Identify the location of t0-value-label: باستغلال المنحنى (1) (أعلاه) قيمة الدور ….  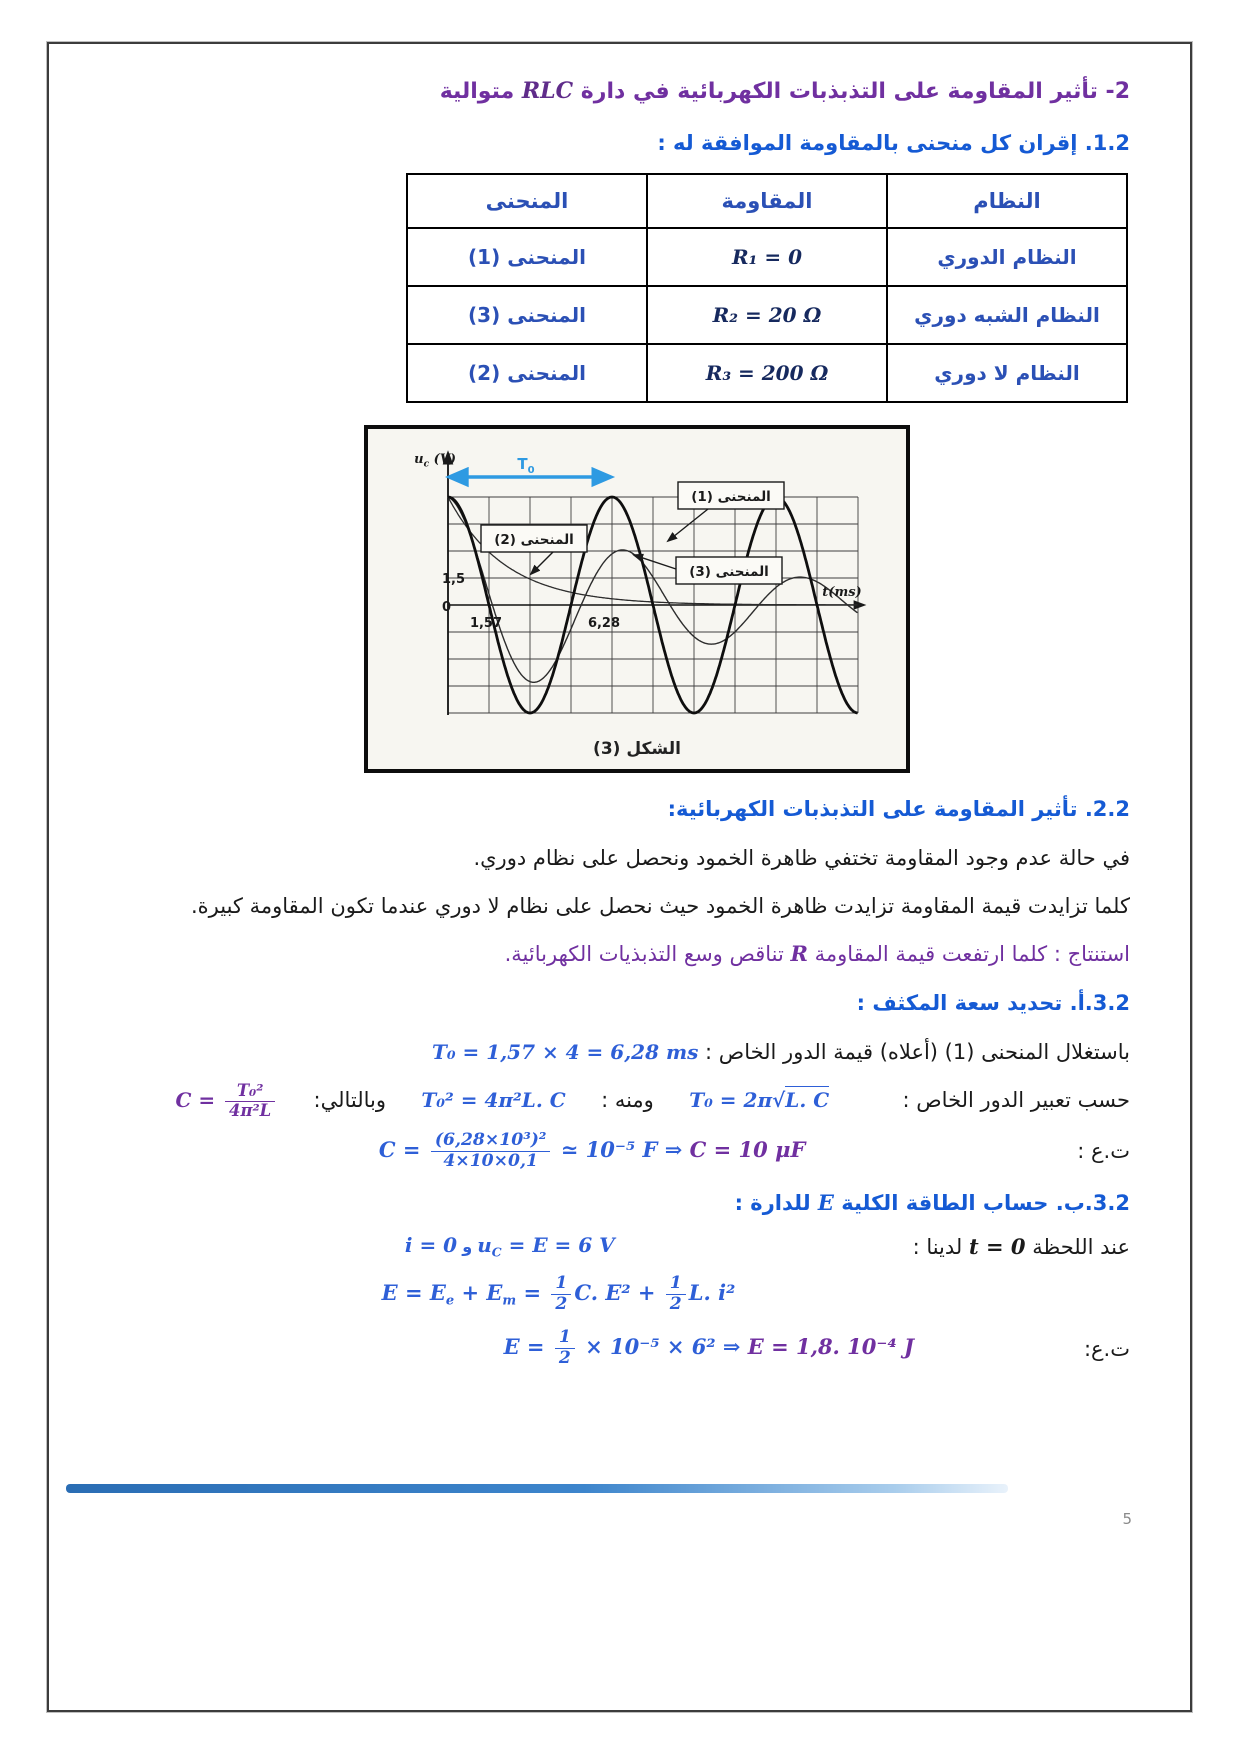
(914, 1052).